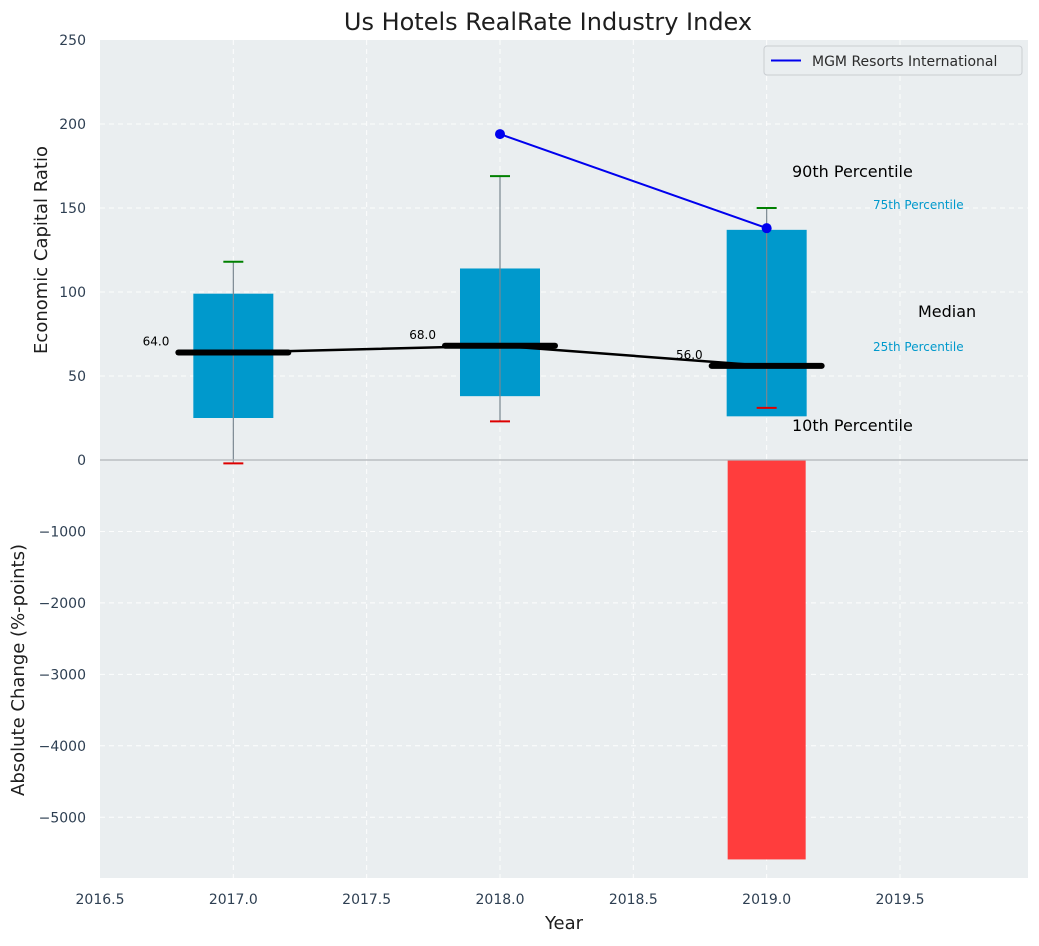 The image size is (1039, 946). What do you see at coordinates (422, 335) in the screenshot?
I see `median-value-label: 68.0` at bounding box center [422, 335].